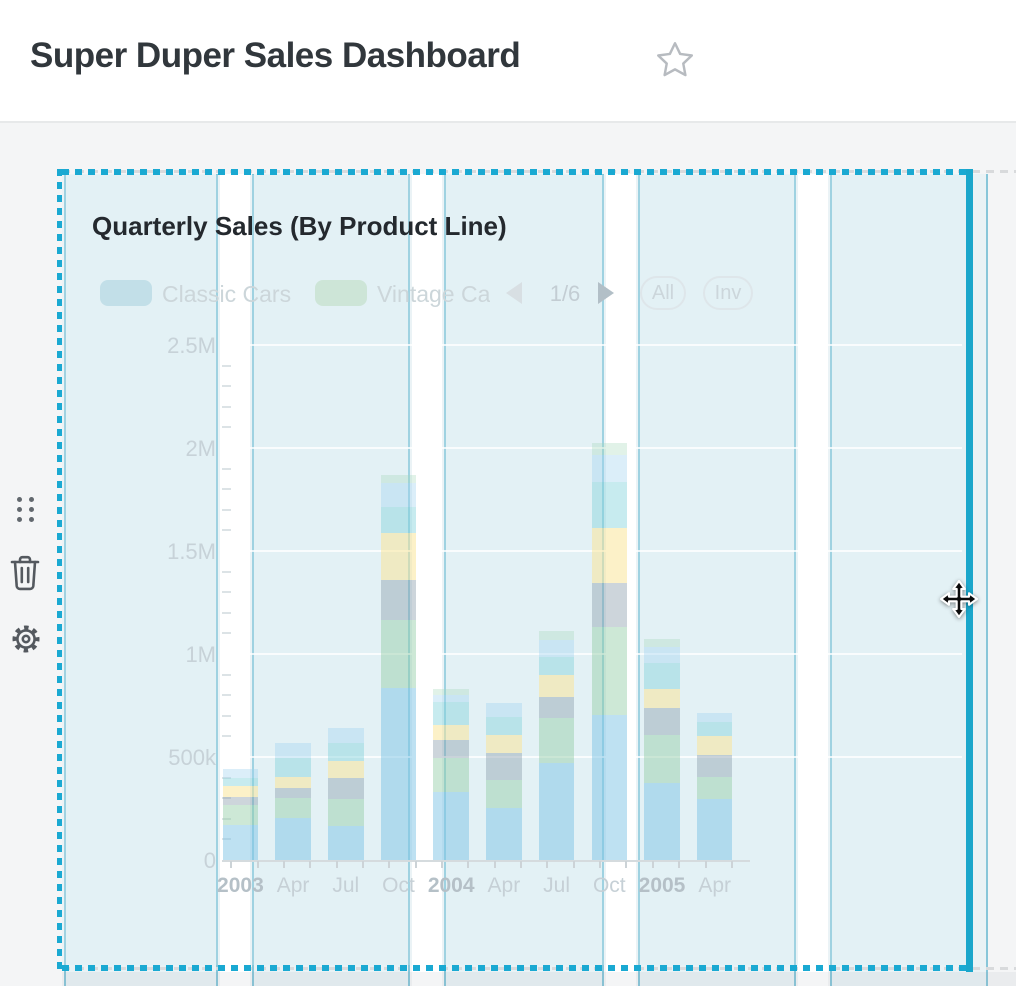  I want to click on card-resize-handle-right, so click(969, 570).